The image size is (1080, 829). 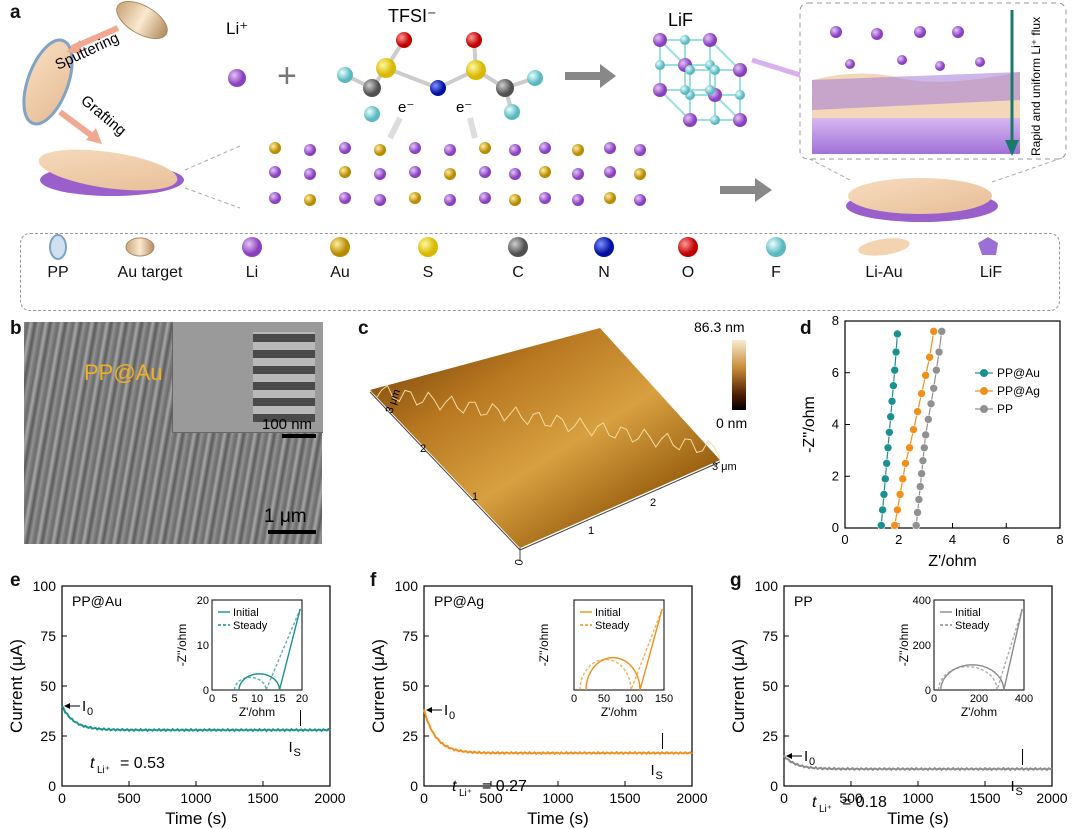 I want to click on e-inset-xtick-label: 10, so click(x=257, y=699).